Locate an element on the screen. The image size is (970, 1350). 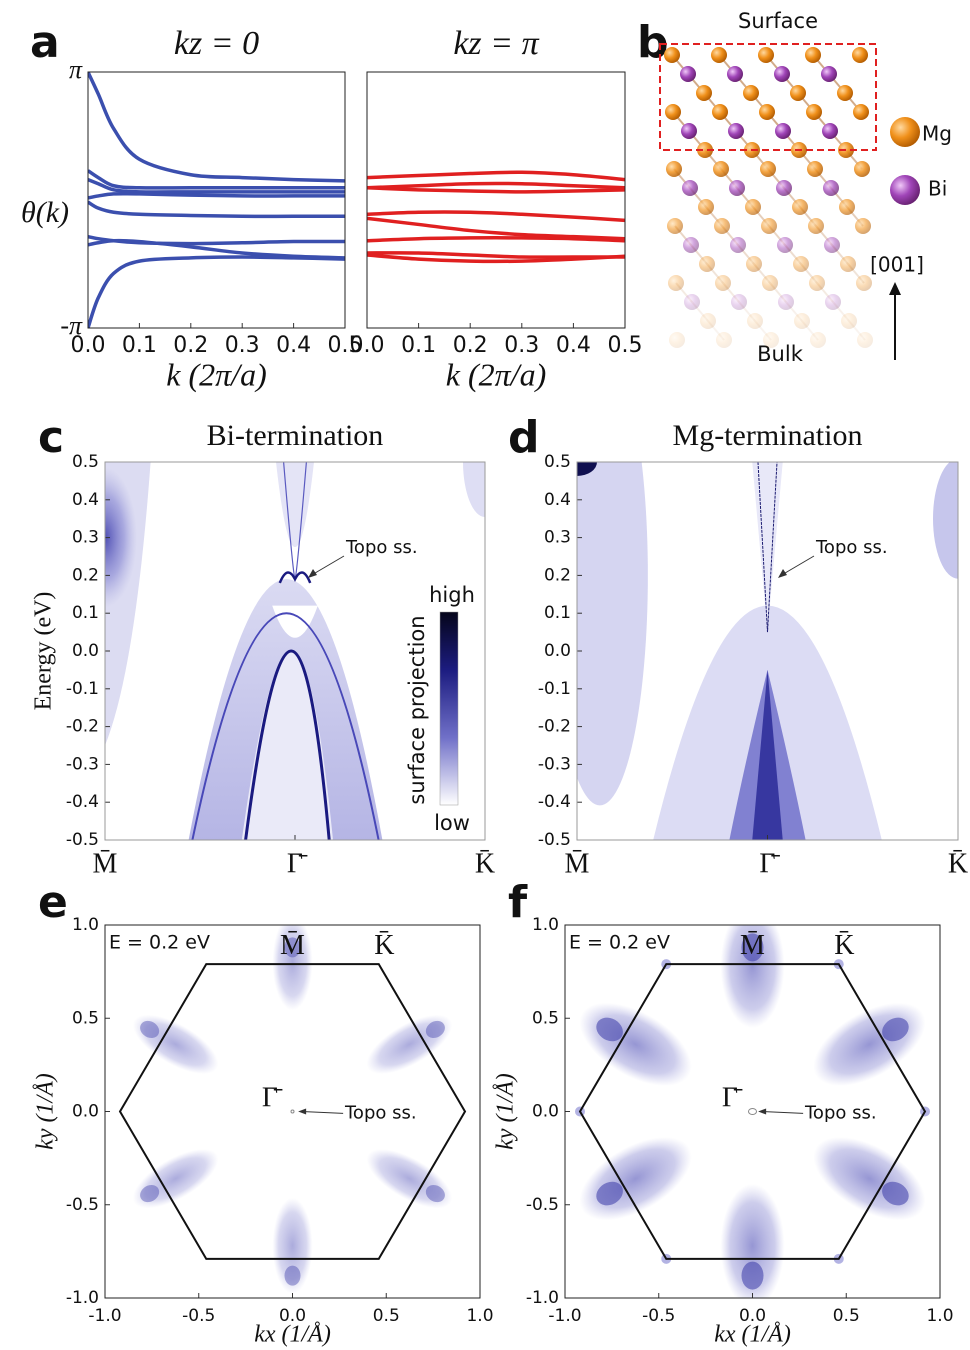
x-tick-label: 0.0 is located at coordinates (367, 345).